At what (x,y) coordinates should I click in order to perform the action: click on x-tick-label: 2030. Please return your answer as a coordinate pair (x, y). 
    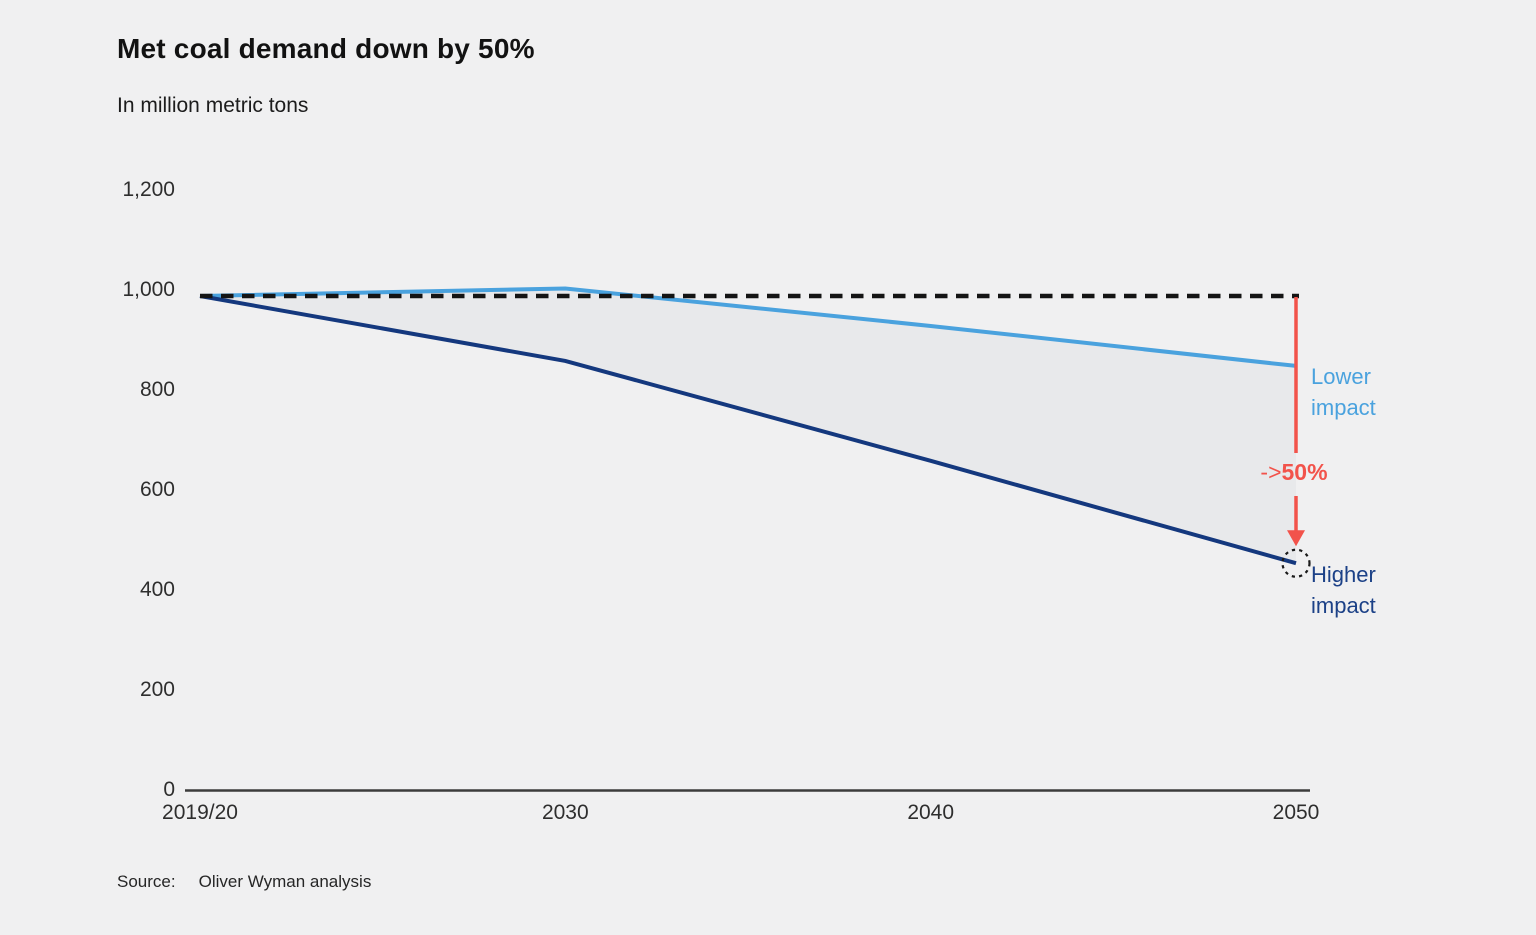
    Looking at the image, I should click on (565, 812).